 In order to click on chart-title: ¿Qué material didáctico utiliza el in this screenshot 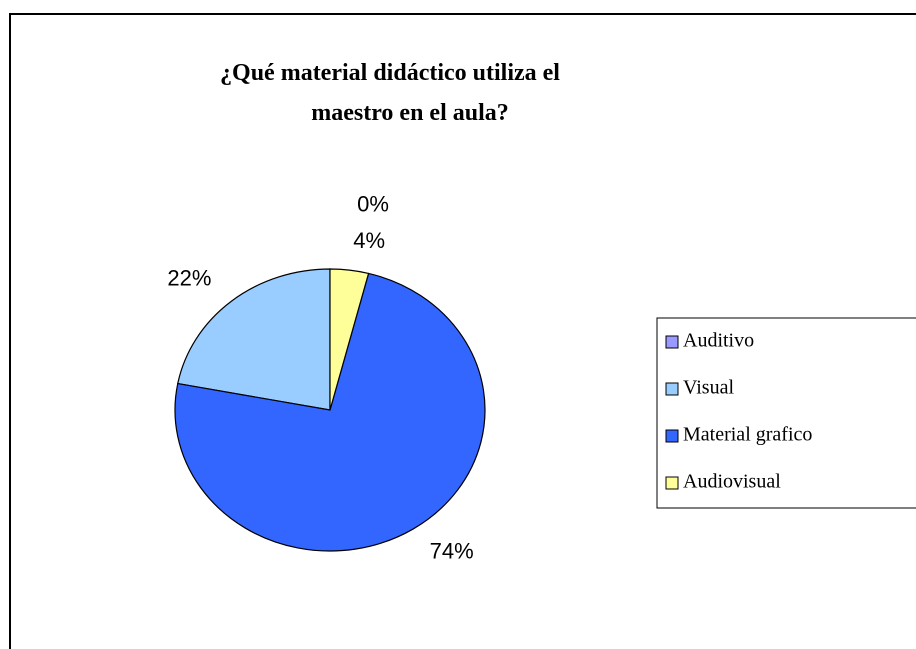, I will do `click(390, 73)`.